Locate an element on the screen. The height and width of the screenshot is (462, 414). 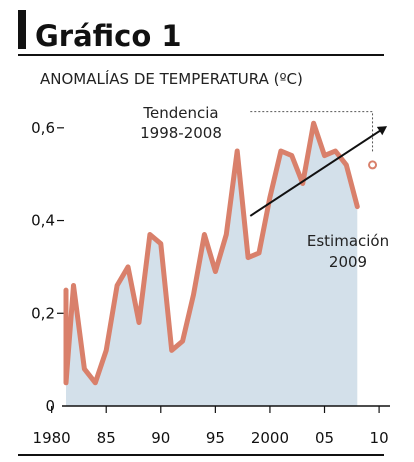
y-tick-label: 0,4 is located at coordinates (43, 221).